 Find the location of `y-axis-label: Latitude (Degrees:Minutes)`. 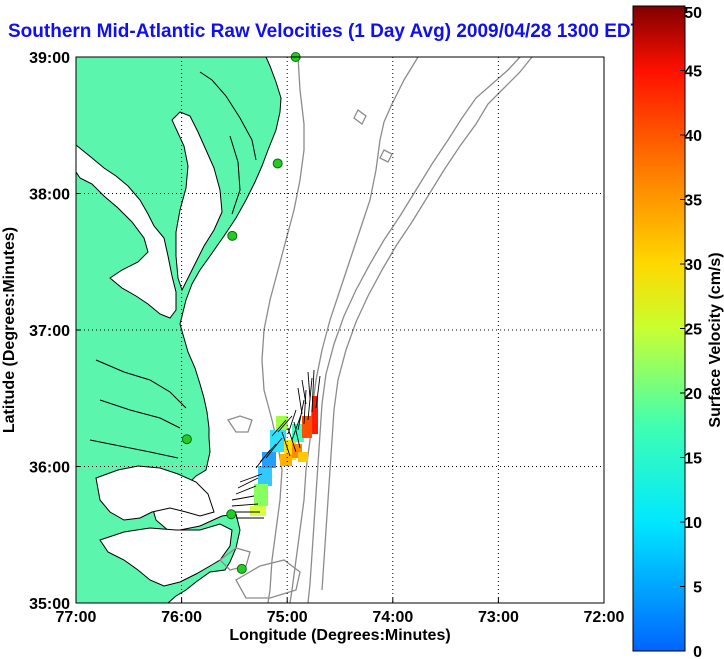

y-axis-label: Latitude (Degrees:Minutes) is located at coordinates (9, 330).